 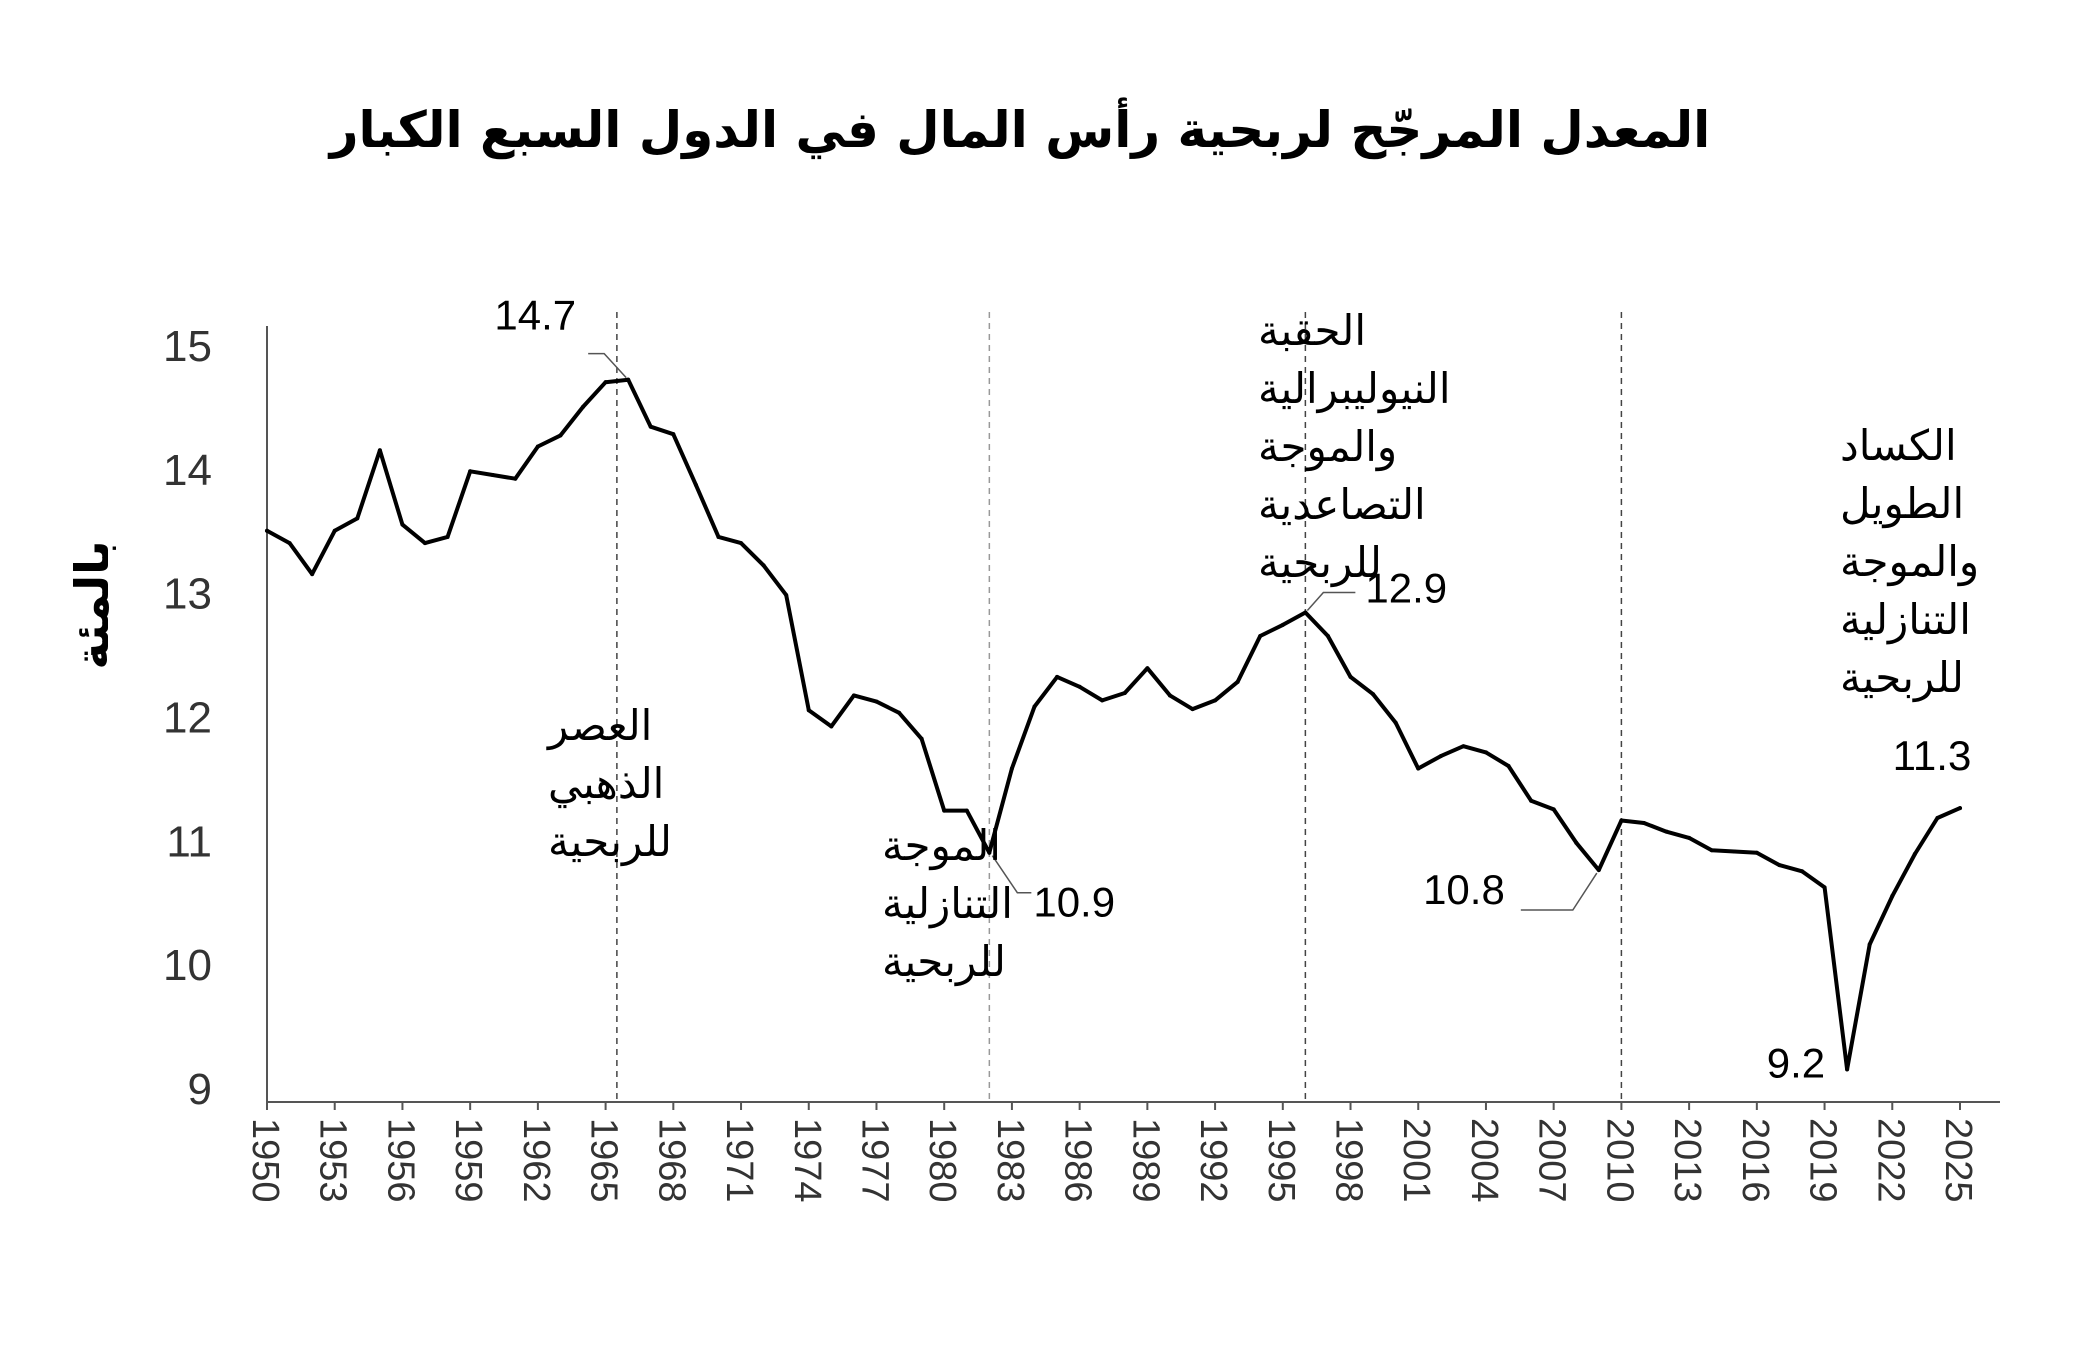 What do you see at coordinates (1342, 504) in the screenshot?
I see `era-label-line: التصاعدية` at bounding box center [1342, 504].